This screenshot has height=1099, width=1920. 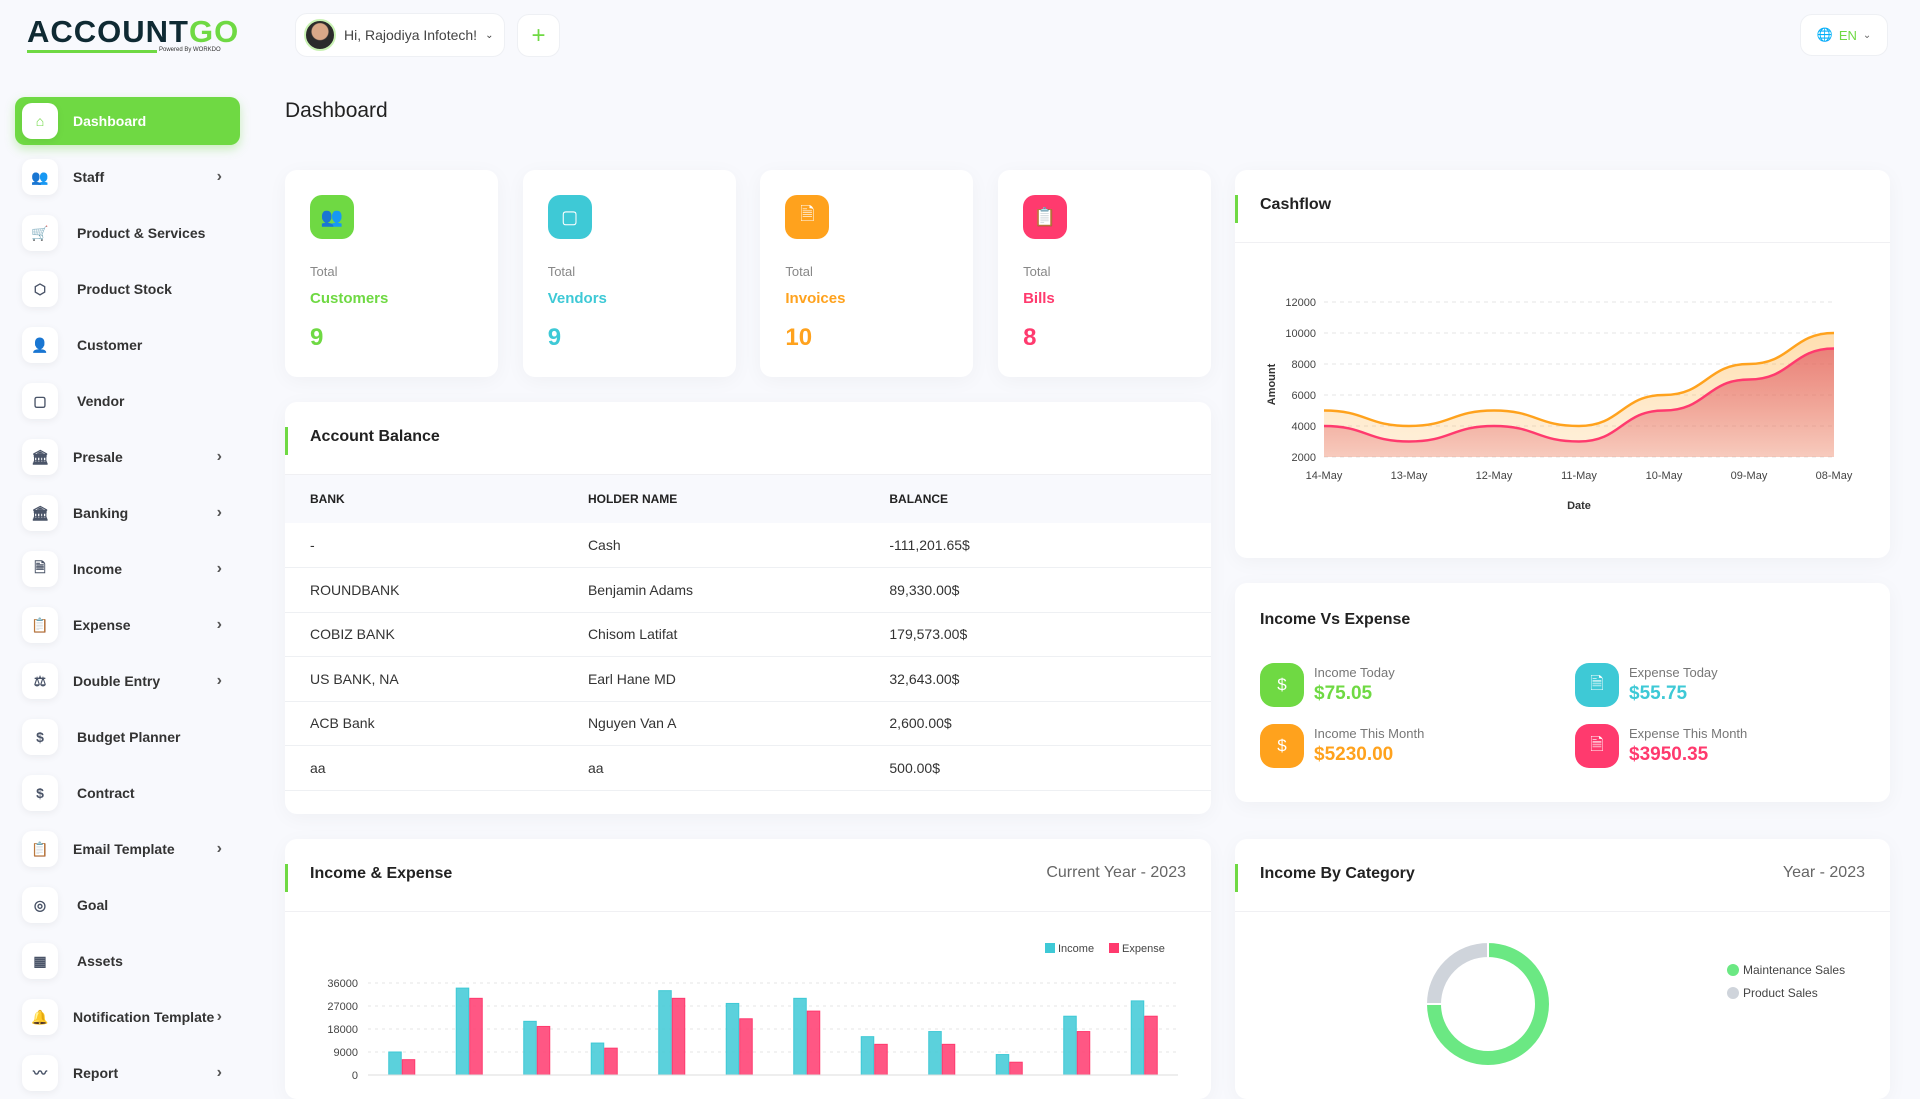 What do you see at coordinates (748, 768) in the screenshot?
I see `table-row: aa aa 500.00$` at bounding box center [748, 768].